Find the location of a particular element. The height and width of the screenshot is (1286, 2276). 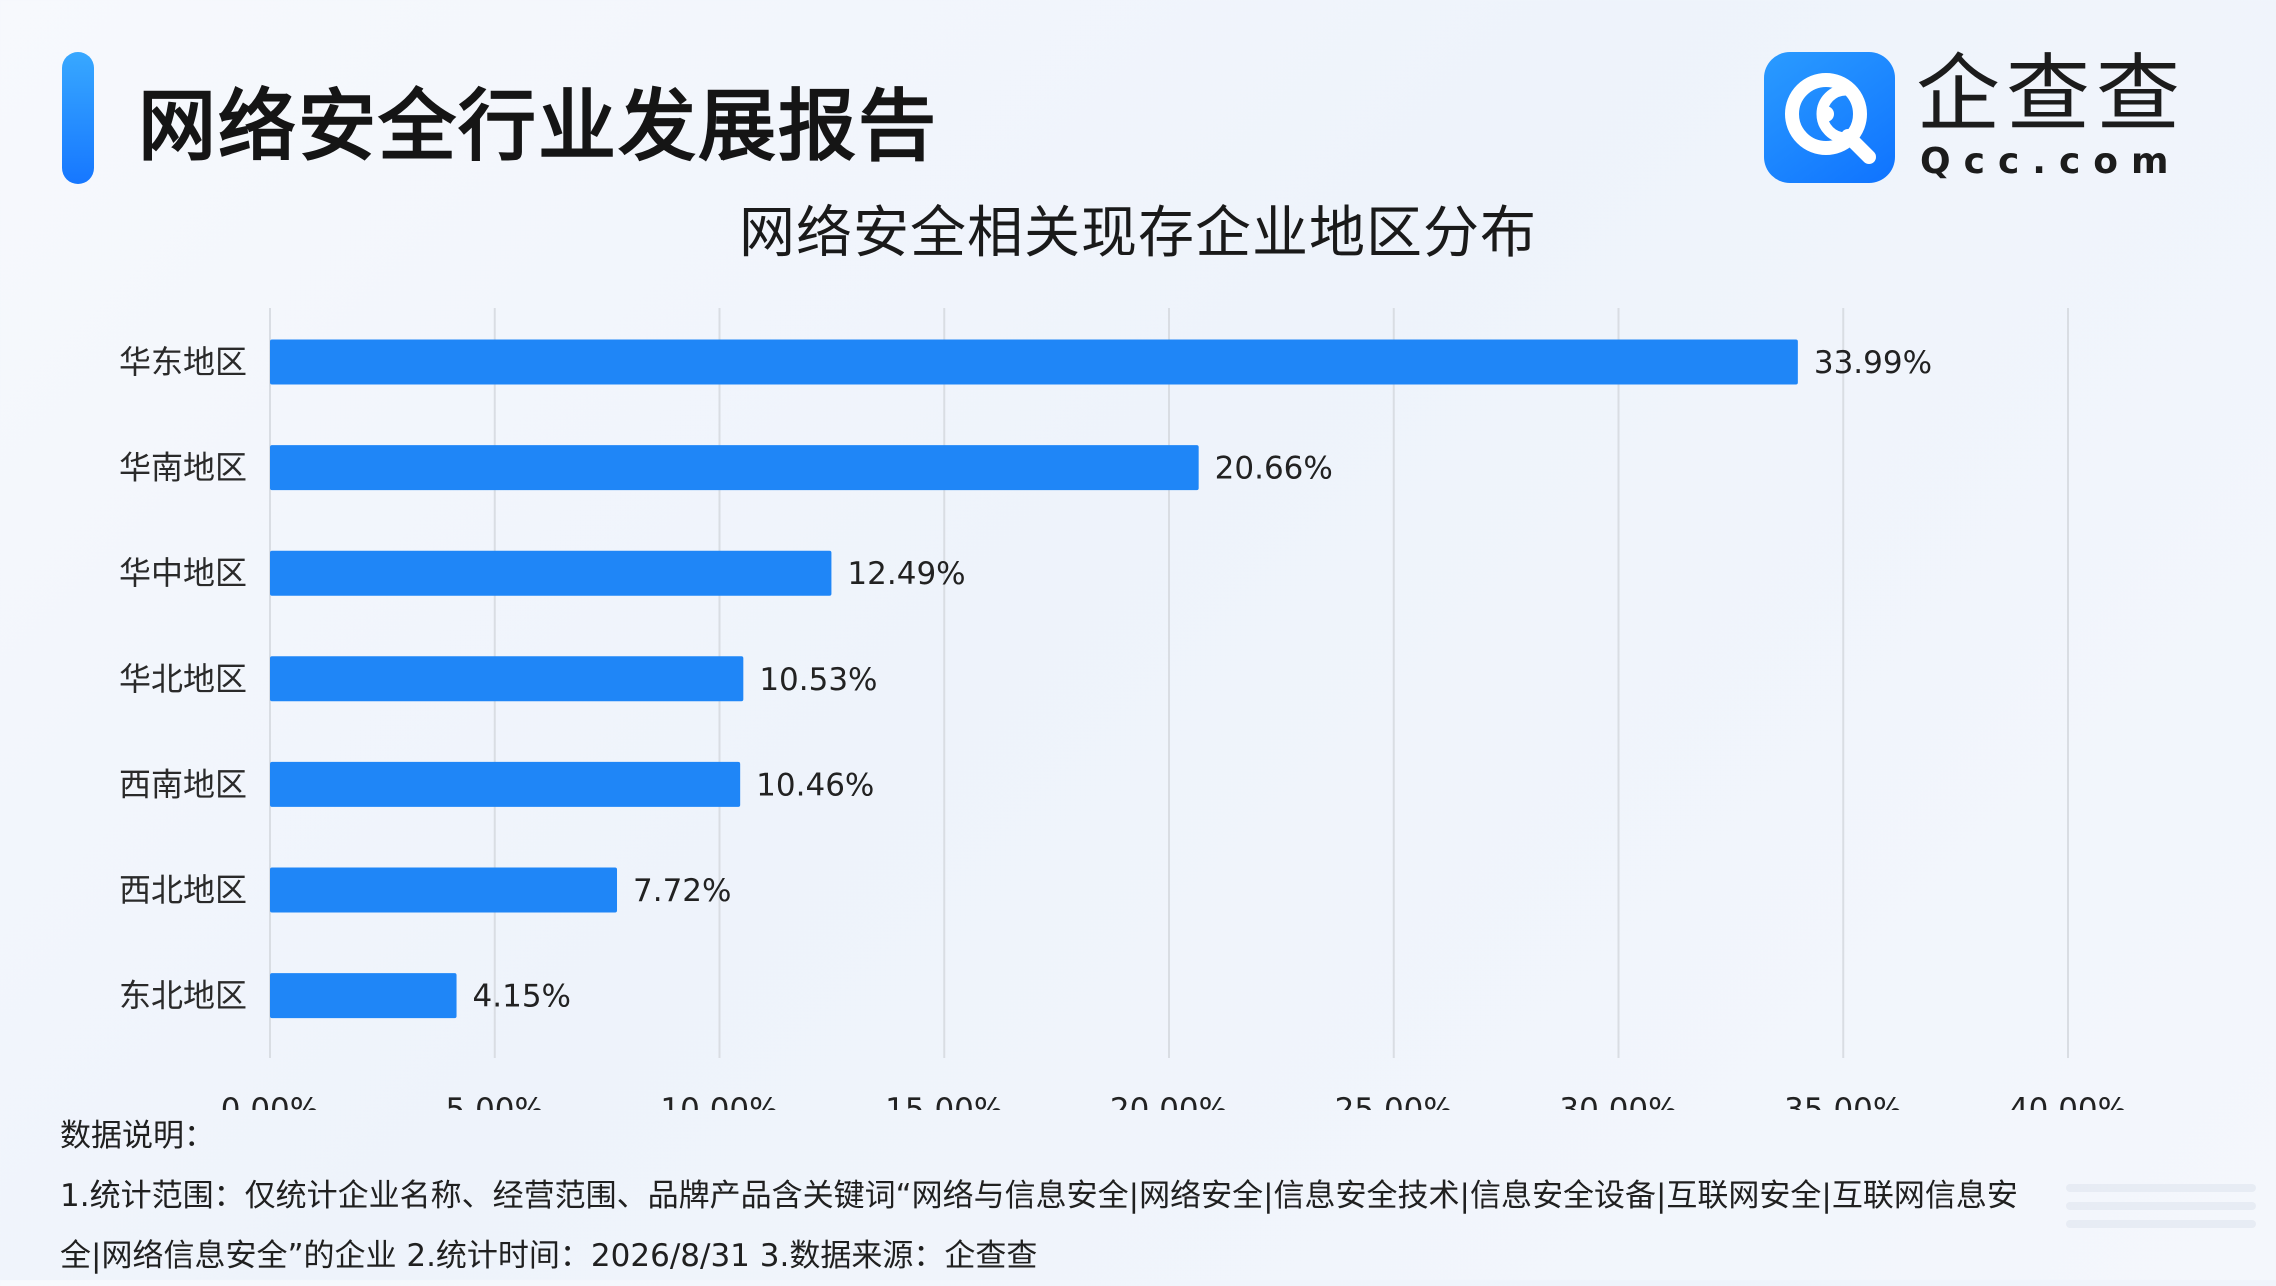

category-label-6: 东北地区 is located at coordinates (183, 996).